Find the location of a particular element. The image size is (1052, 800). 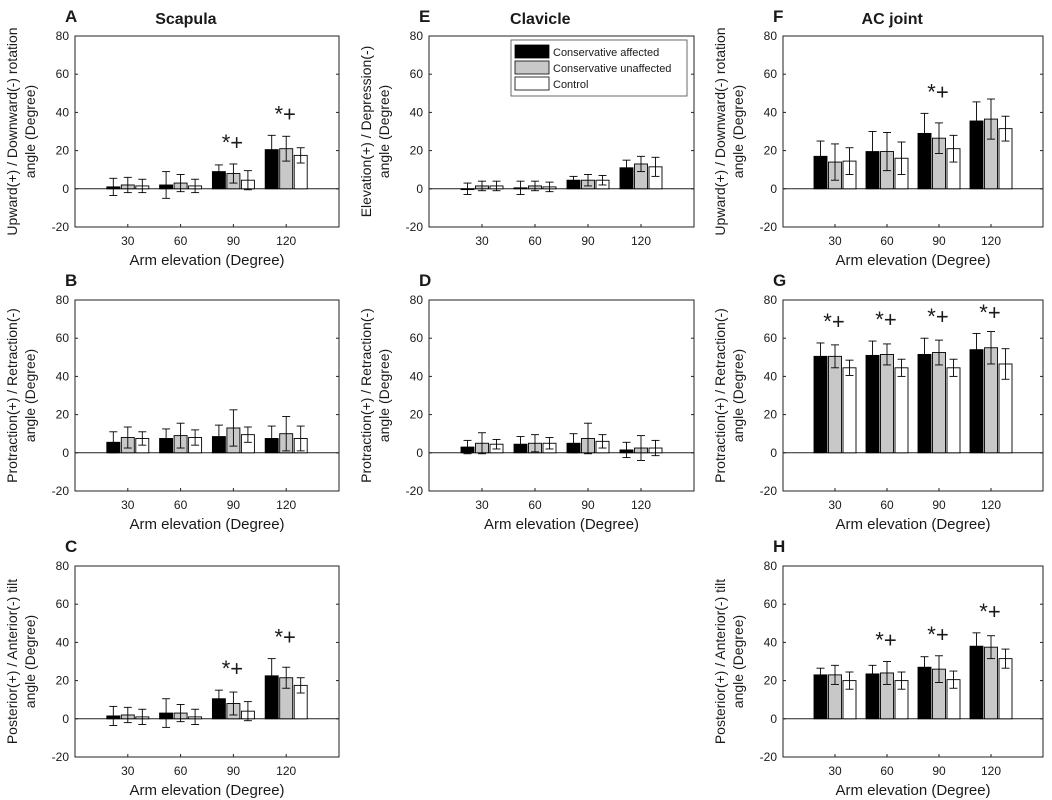

panel-letter: G is located at coordinates (779, 280).